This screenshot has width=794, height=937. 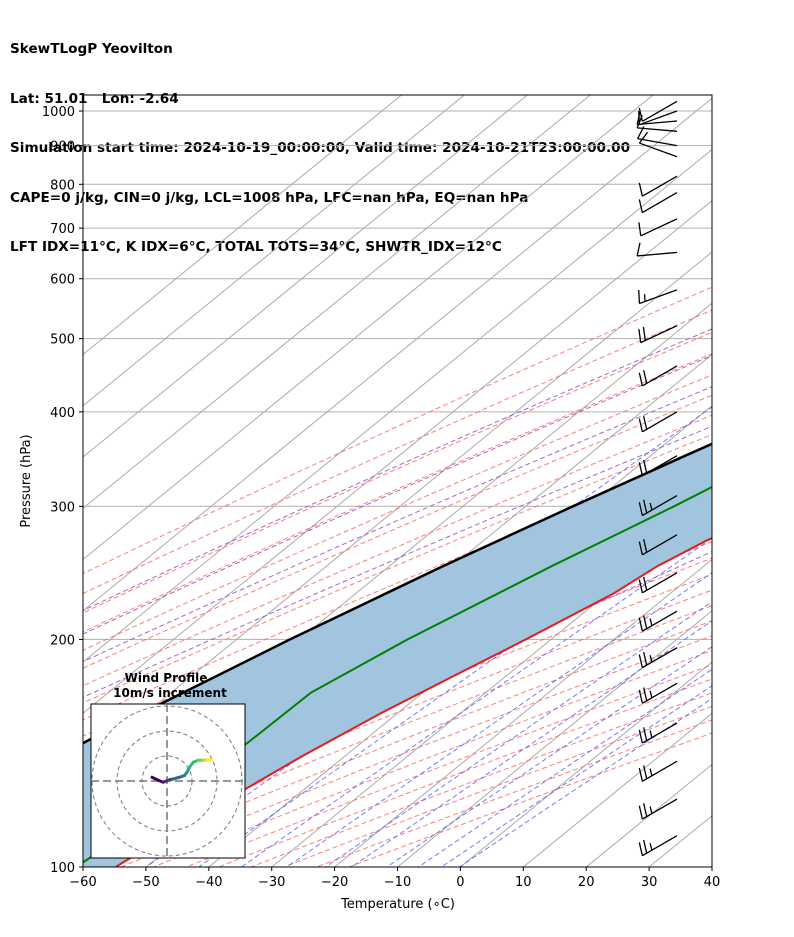 What do you see at coordinates (334, 882) in the screenshot?
I see `x-tick-label: −20` at bounding box center [334, 882].